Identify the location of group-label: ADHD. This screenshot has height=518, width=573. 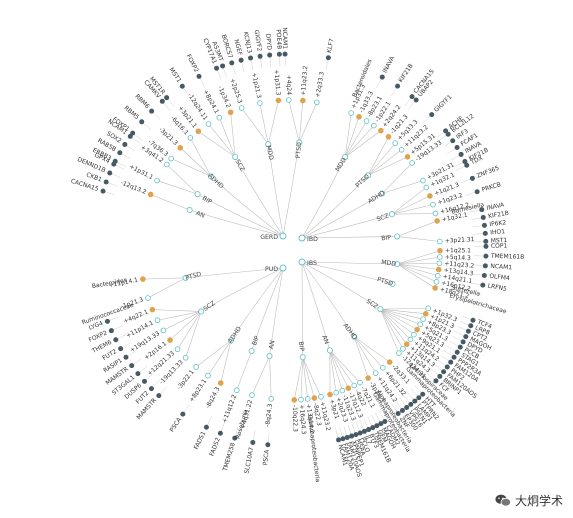
(350, 331).